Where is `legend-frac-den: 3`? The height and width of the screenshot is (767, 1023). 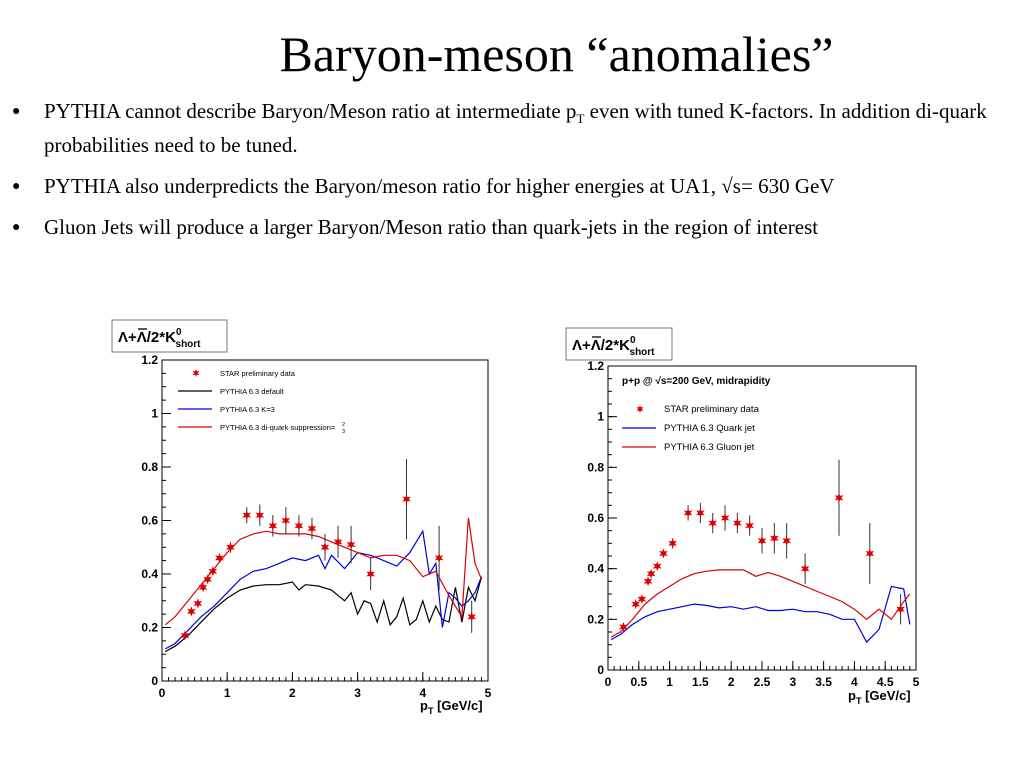
legend-frac-den: 3 is located at coordinates (343, 432).